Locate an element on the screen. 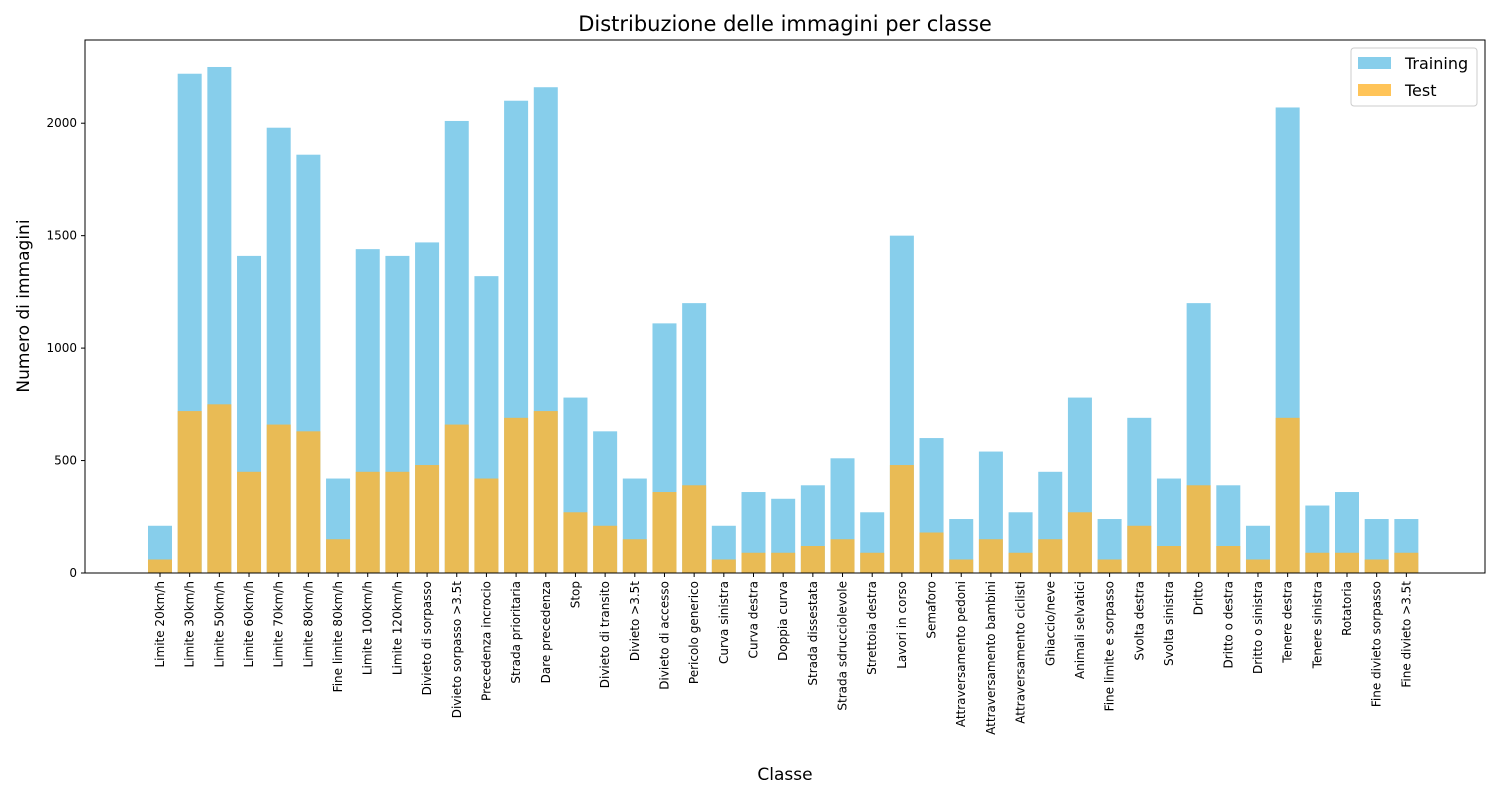 The width and height of the screenshot is (1500, 800). bar-test-curva-sinistra is located at coordinates (723, 566).